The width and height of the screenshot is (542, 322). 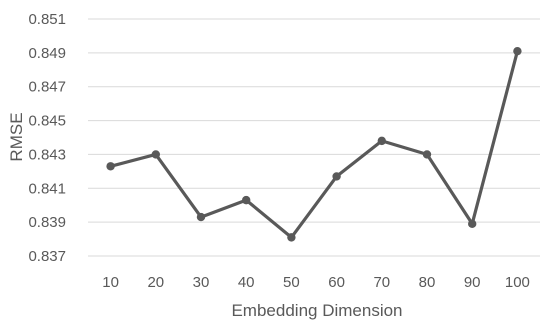 What do you see at coordinates (316, 282) in the screenshot?
I see `x-axis-ticks: 10 20 30 40 50 60 70 80 90 100` at bounding box center [316, 282].